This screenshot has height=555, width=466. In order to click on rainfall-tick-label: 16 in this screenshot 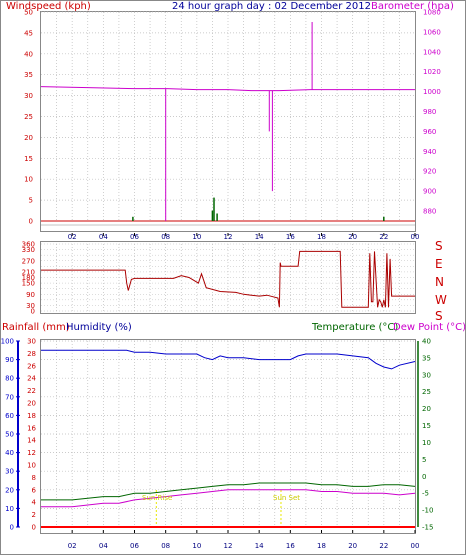, I will do `click(31, 428)`.